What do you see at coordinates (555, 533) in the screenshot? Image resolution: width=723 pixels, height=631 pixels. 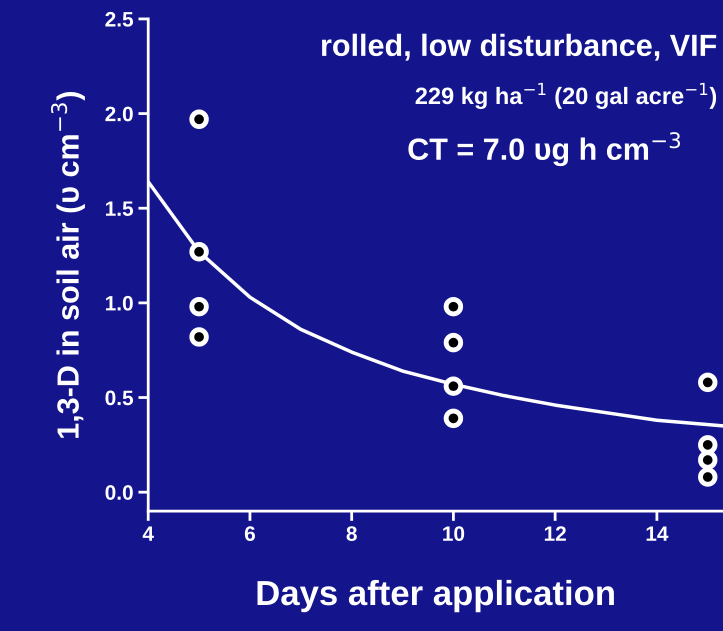 I see `x-tick-label: 12` at bounding box center [555, 533].